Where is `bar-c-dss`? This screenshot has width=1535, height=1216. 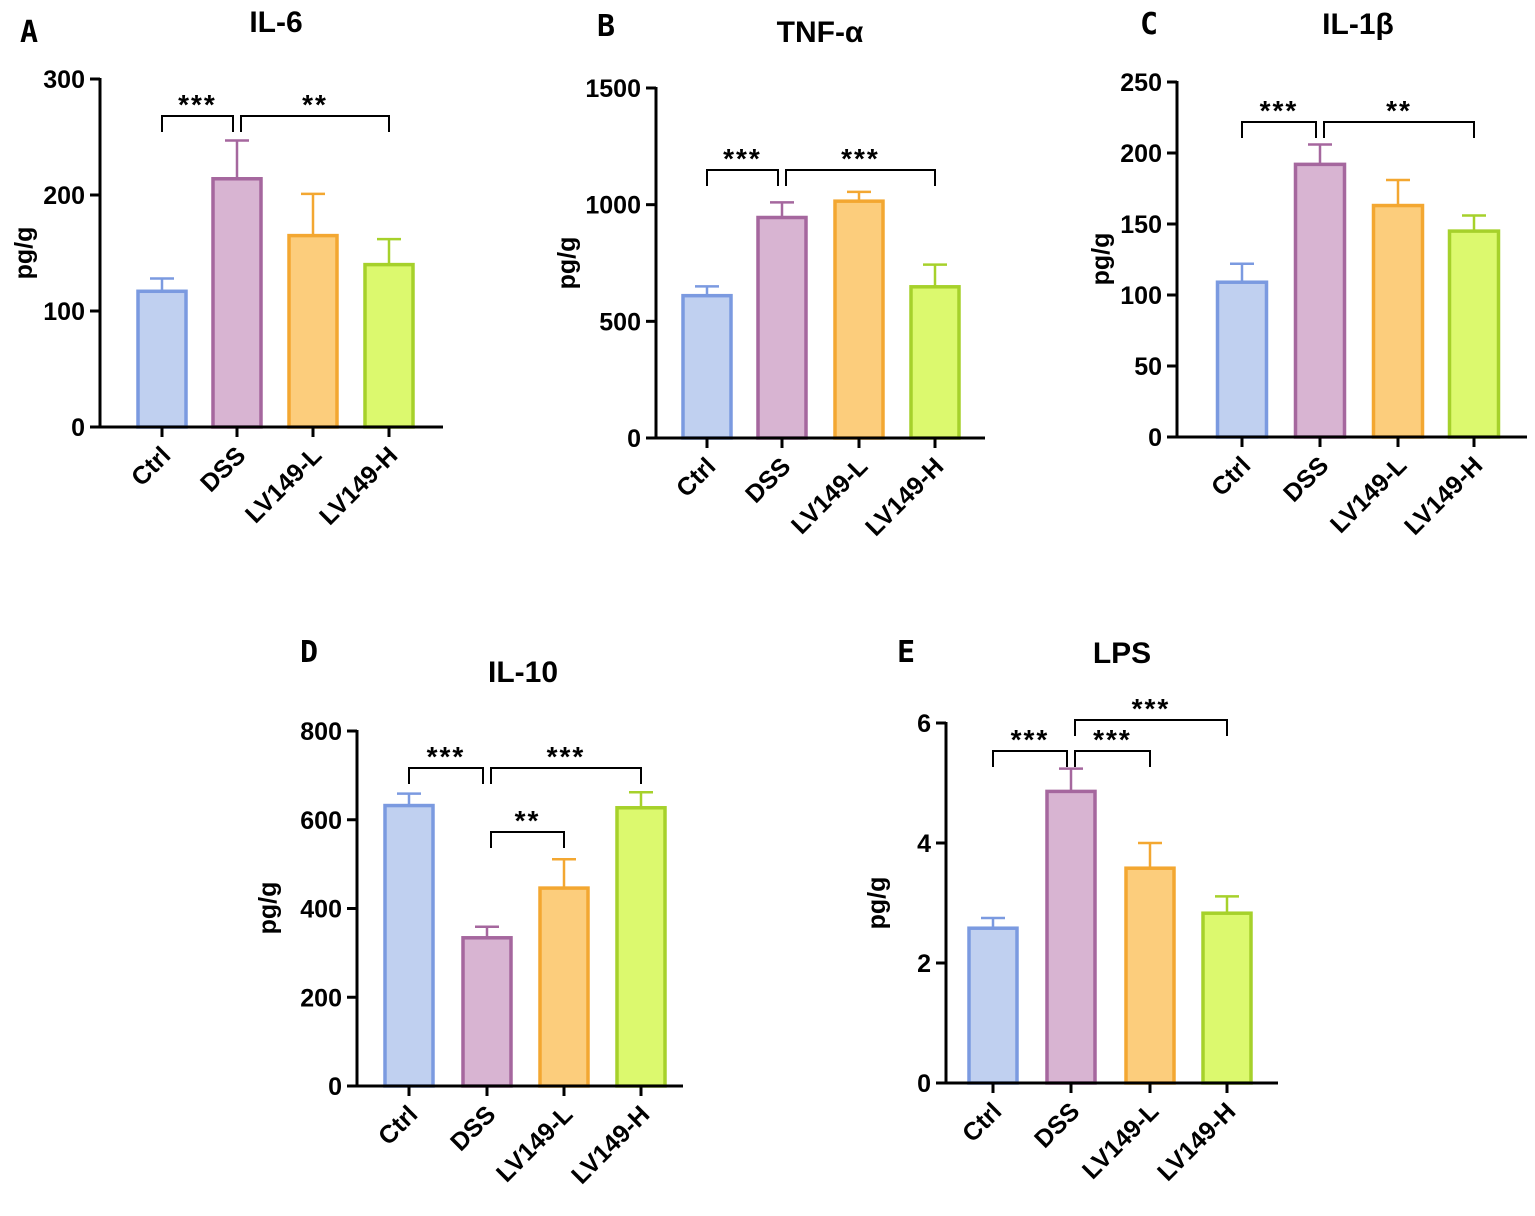
bar-c-dss is located at coordinates (1320, 300).